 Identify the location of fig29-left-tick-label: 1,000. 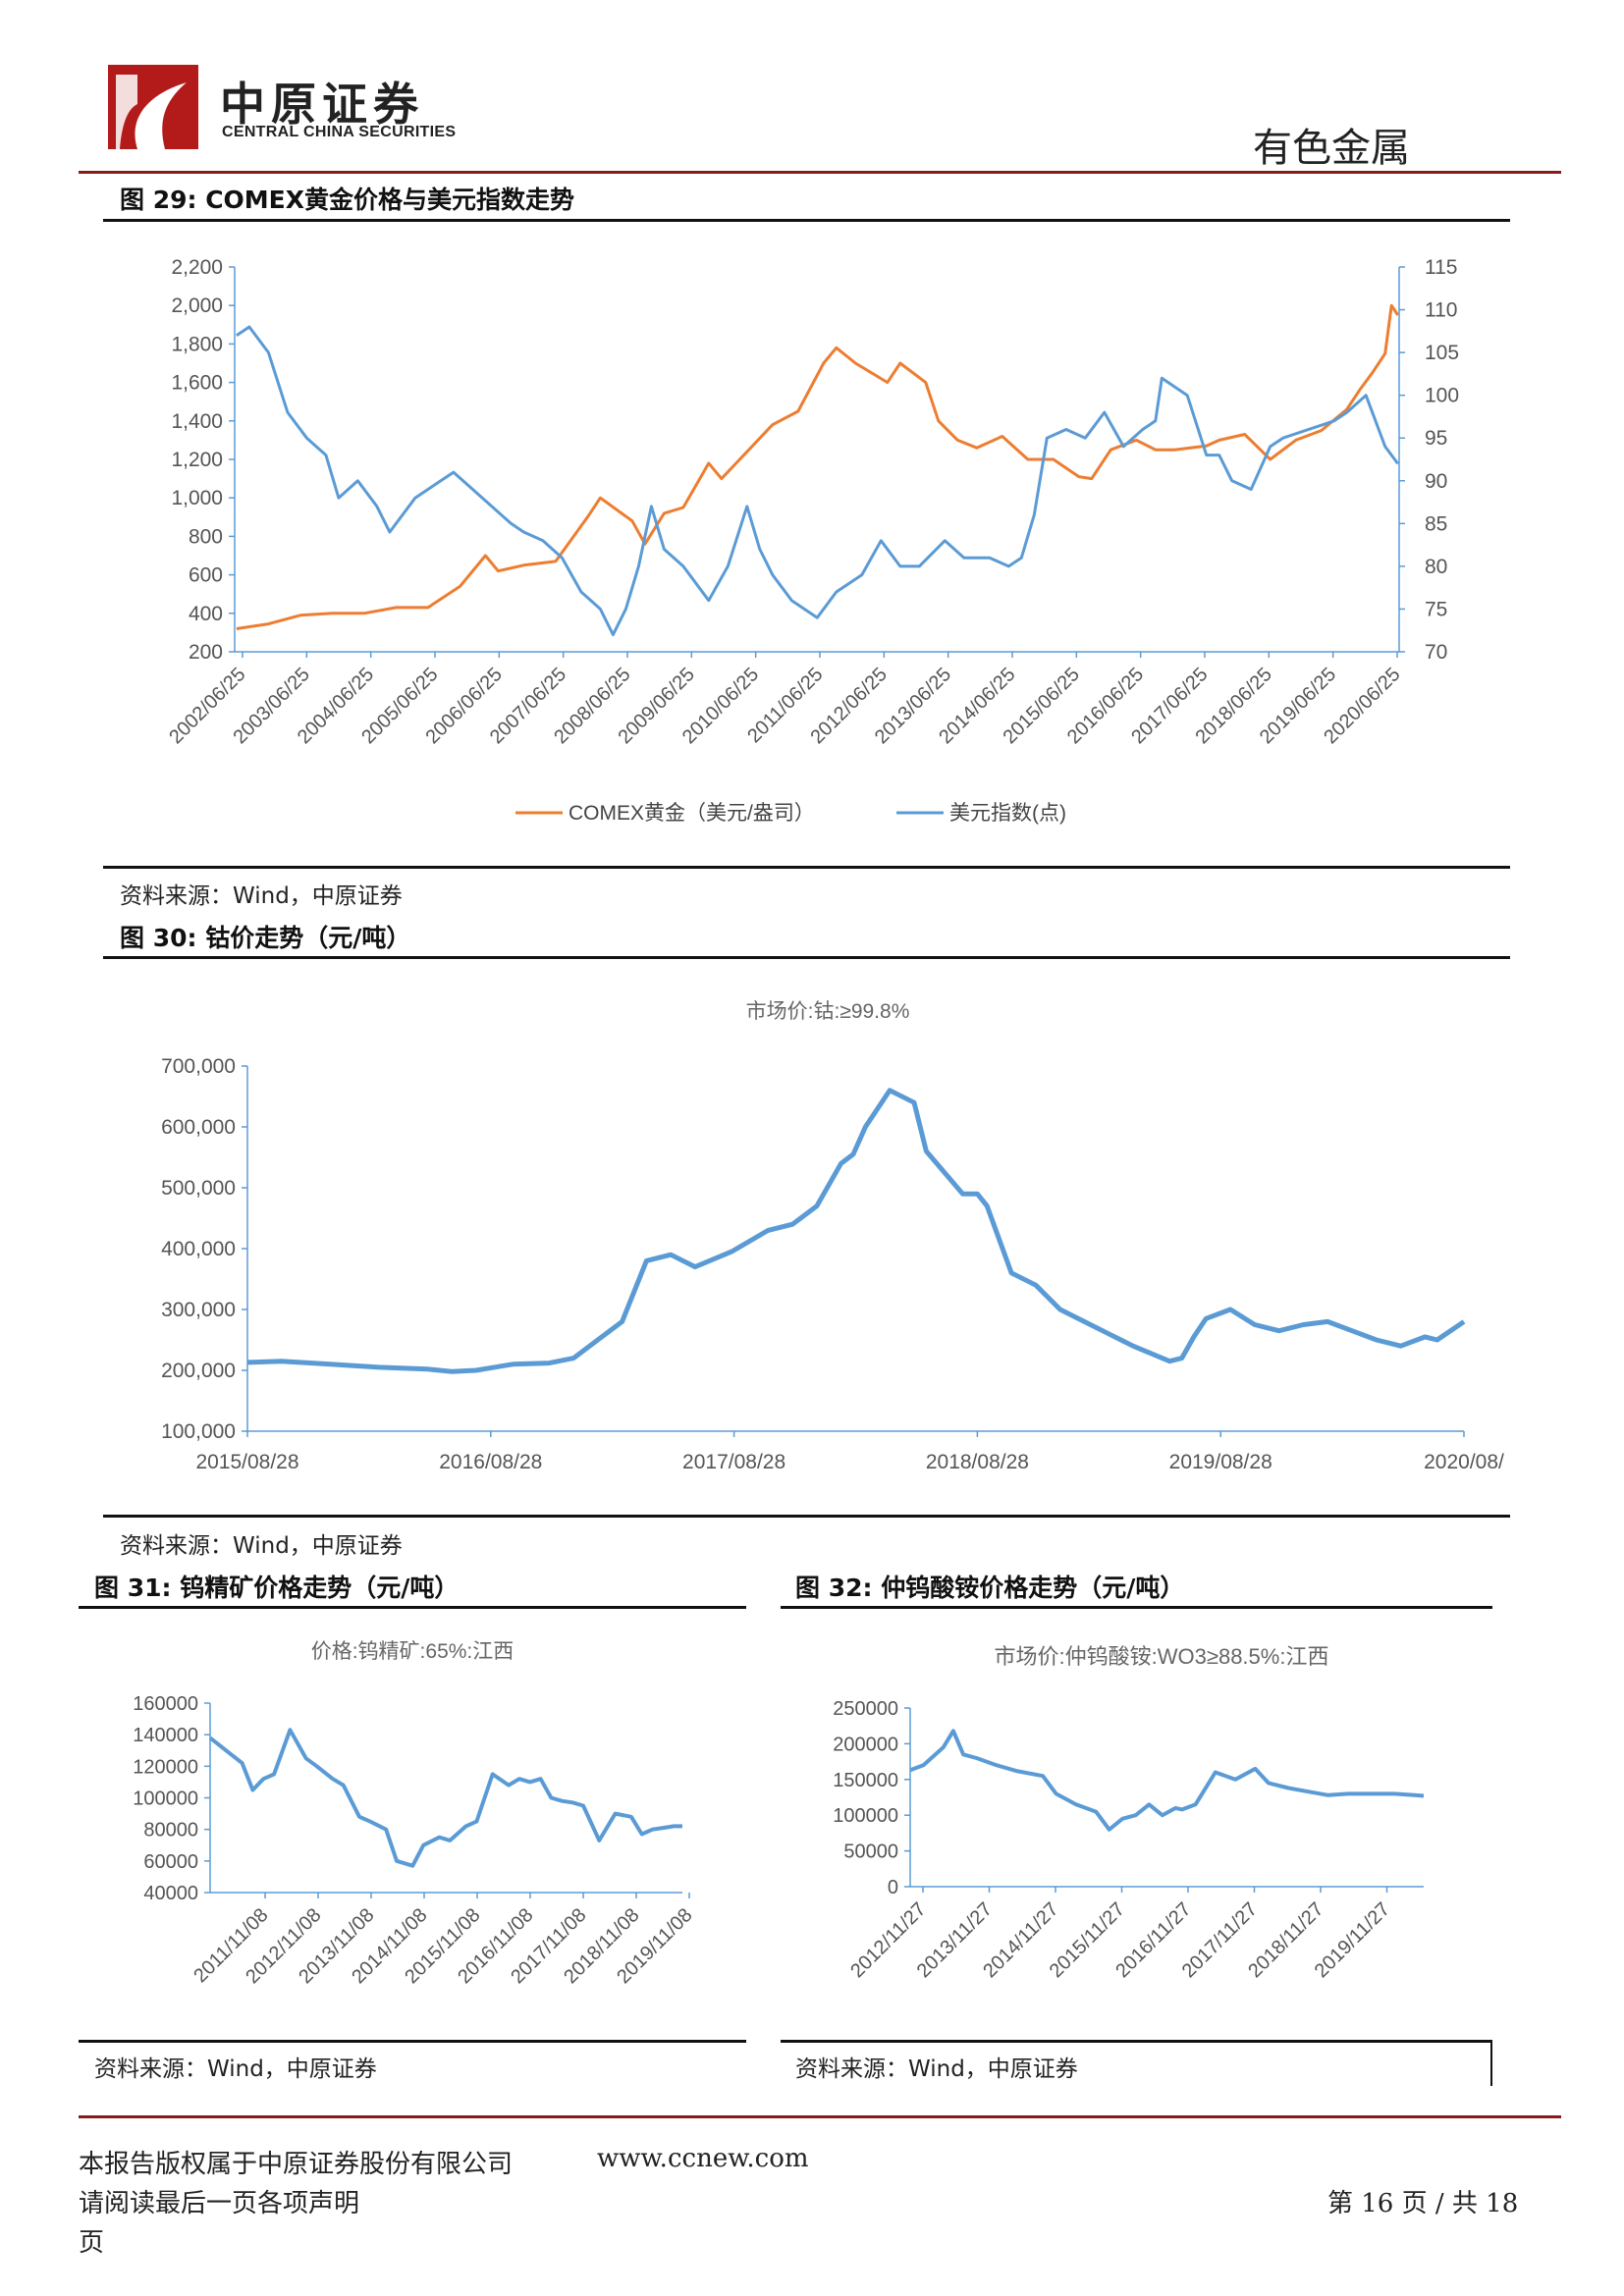
(197, 498).